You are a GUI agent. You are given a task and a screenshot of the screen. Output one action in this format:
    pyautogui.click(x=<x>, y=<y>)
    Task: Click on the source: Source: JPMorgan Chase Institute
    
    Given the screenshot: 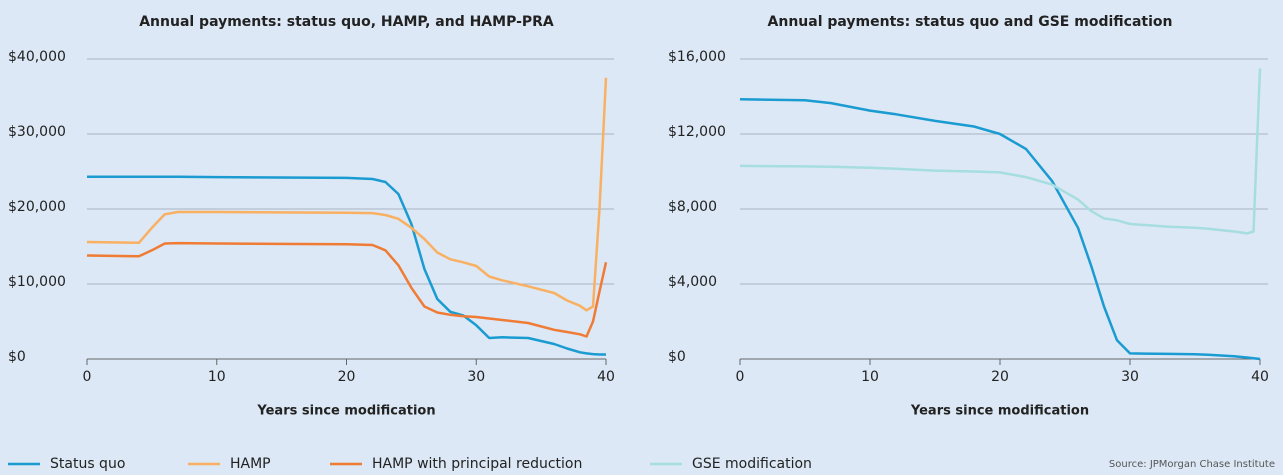 What is the action you would take?
    pyautogui.click(x=1192, y=464)
    